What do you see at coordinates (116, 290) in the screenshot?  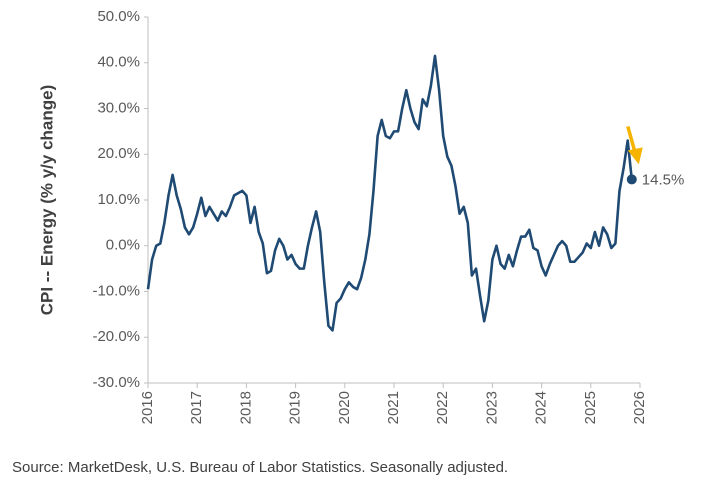 I see `y-tick-label: -10.0%` at bounding box center [116, 290].